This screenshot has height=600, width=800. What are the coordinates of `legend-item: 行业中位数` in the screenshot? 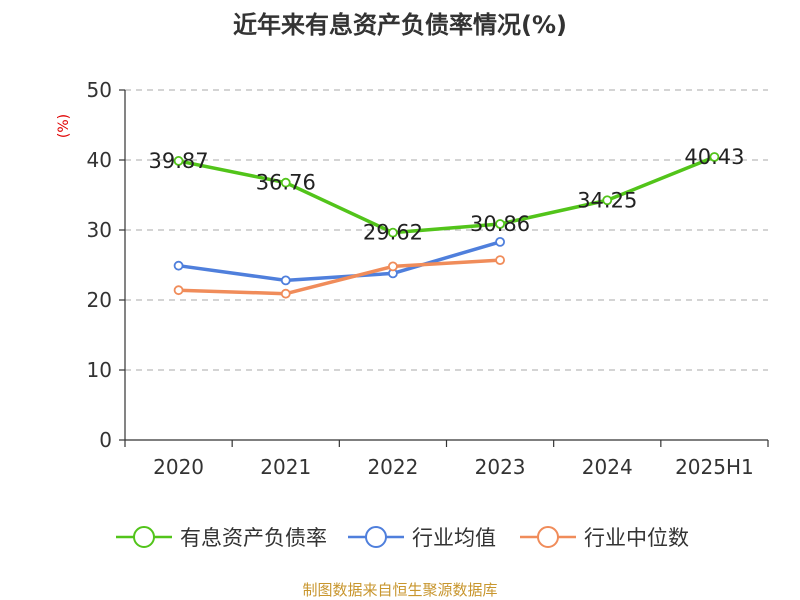 It's located at (604, 538).